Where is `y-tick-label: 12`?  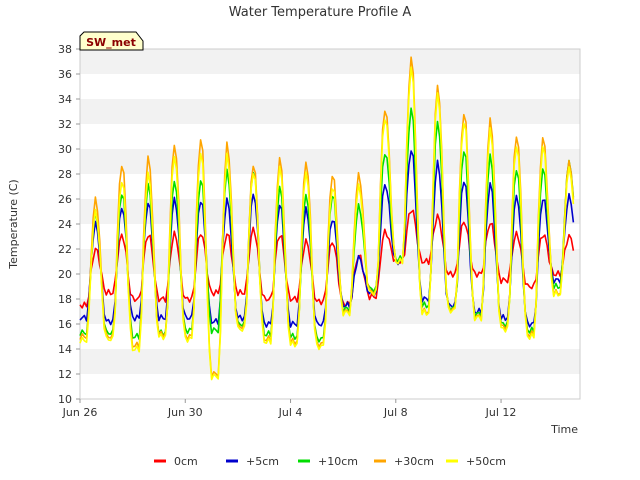
y-tick-label: 12 is located at coordinates (65, 374).